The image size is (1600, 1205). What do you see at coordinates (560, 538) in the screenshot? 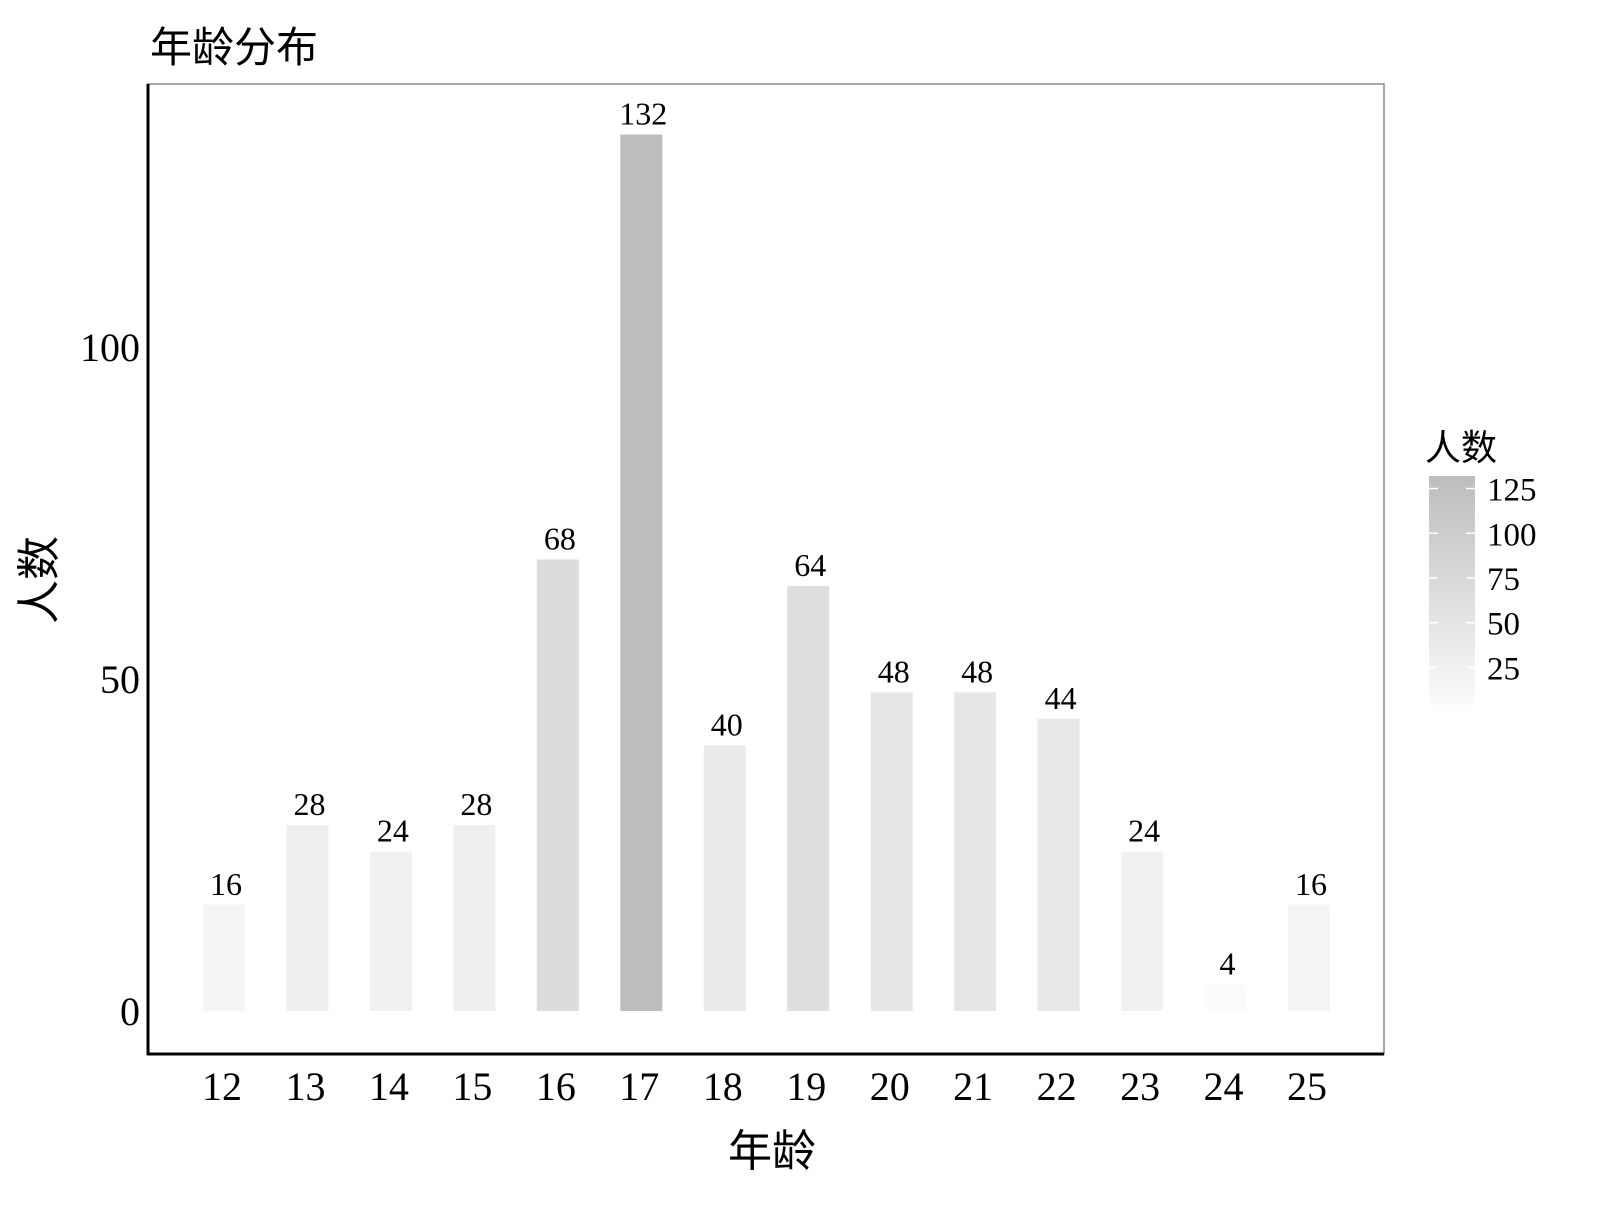
I see `data-label-16: 68` at bounding box center [560, 538].